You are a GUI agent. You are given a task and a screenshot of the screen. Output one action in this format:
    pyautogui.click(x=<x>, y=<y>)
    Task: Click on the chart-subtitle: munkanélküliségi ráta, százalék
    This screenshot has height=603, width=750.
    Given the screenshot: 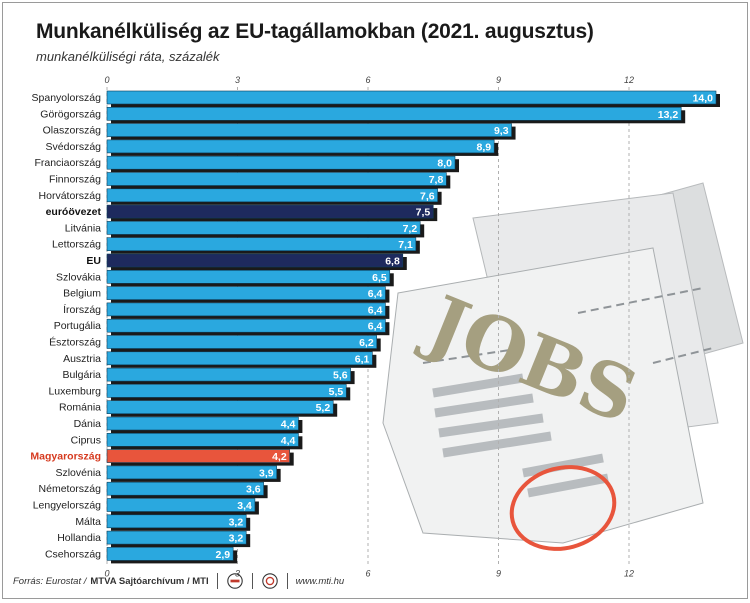 What is the action you would take?
    pyautogui.click(x=128, y=56)
    